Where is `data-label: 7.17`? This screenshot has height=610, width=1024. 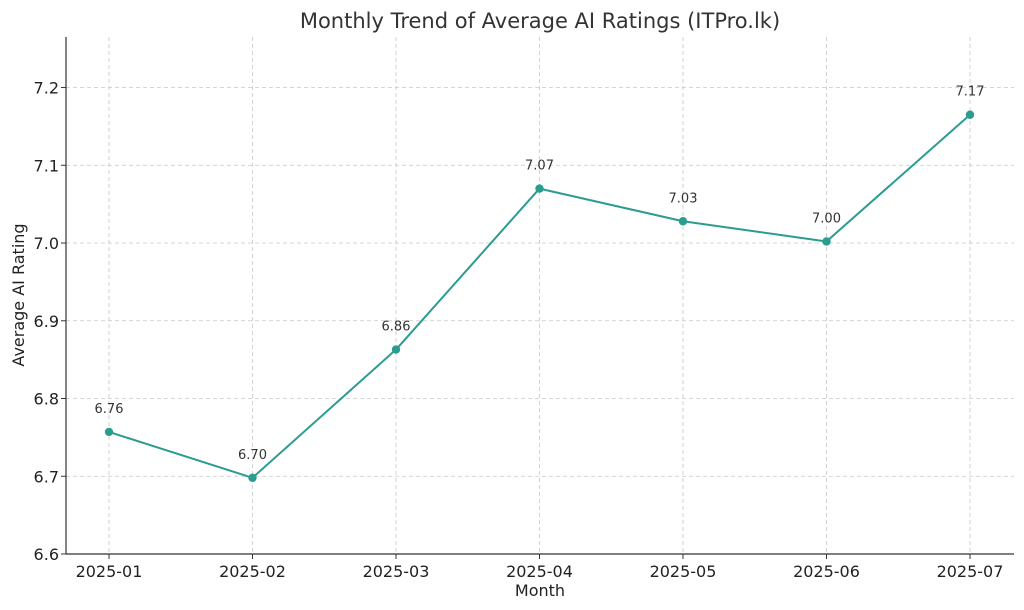
data-label: 7.17 is located at coordinates (970, 92).